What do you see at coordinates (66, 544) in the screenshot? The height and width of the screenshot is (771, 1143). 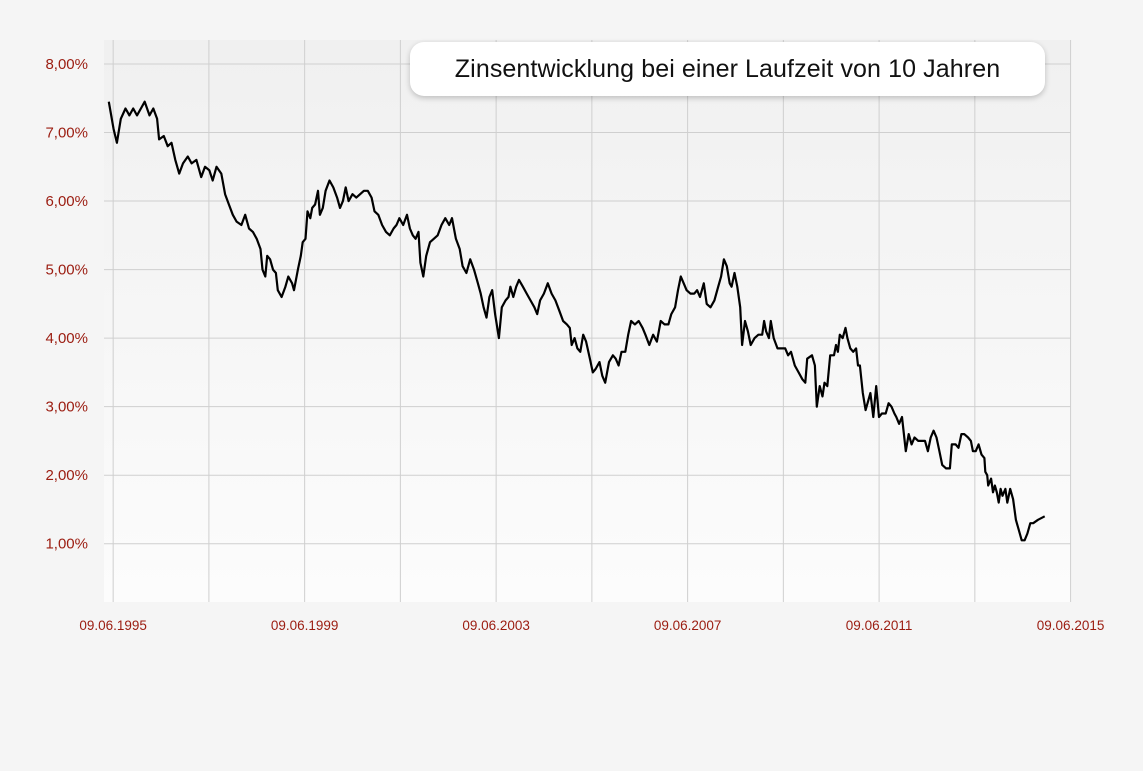 I see `y-tick-label: 1,00%` at bounding box center [66, 544].